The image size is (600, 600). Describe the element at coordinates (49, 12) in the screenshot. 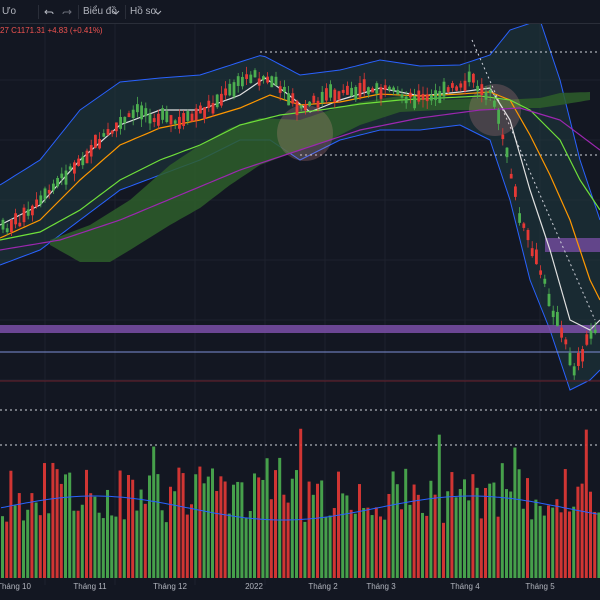

I see `undo-icon` at that location.